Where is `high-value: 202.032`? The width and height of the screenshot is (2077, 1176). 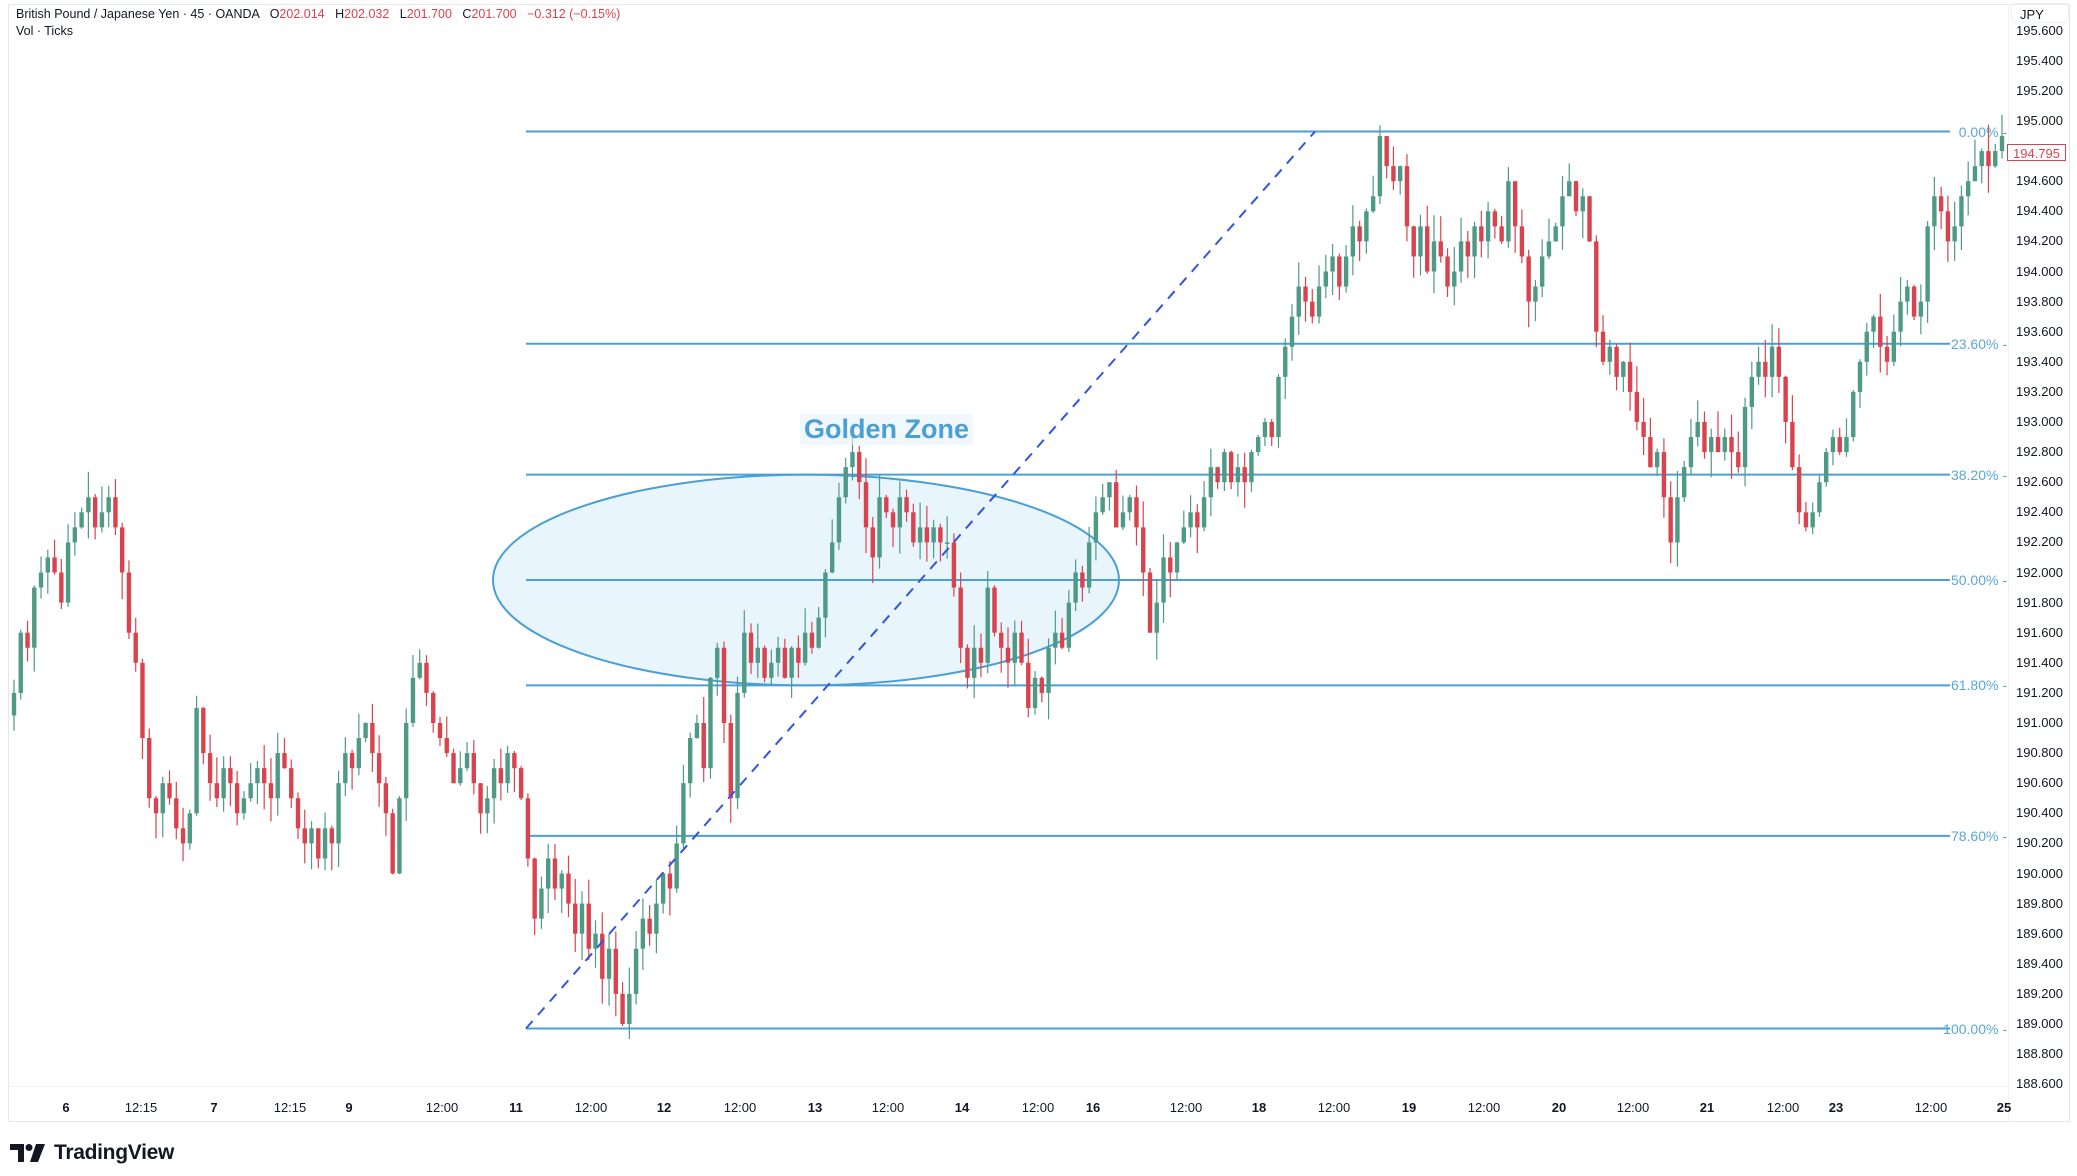 high-value: 202.032 is located at coordinates (367, 14).